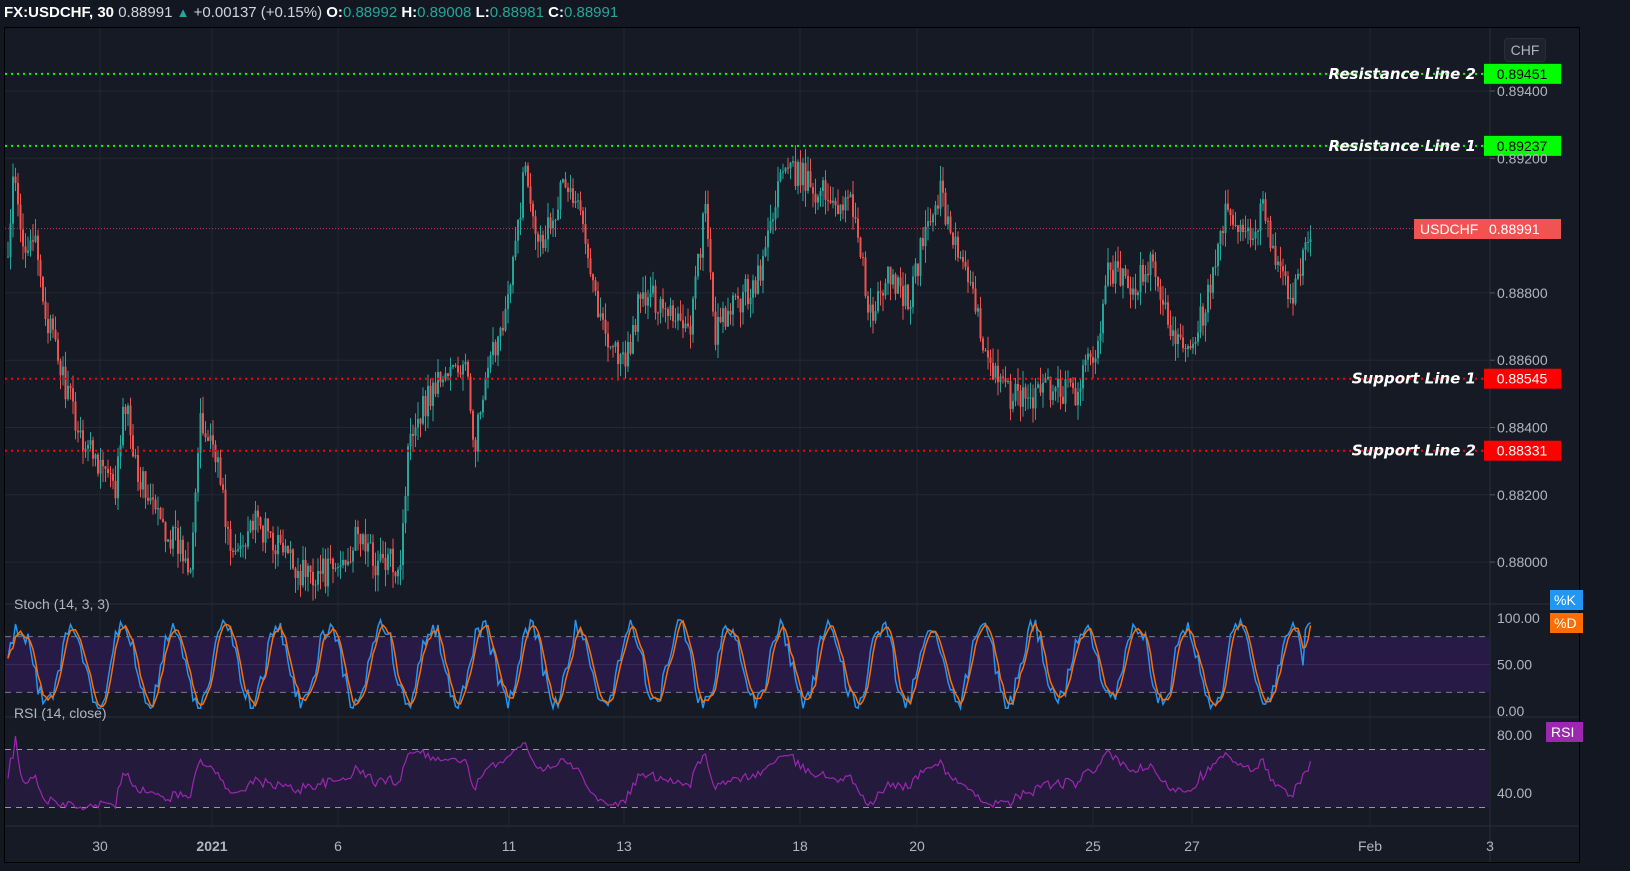 The width and height of the screenshot is (1630, 871). Describe the element at coordinates (338, 846) in the screenshot. I see `time-axis-label: 6` at that location.